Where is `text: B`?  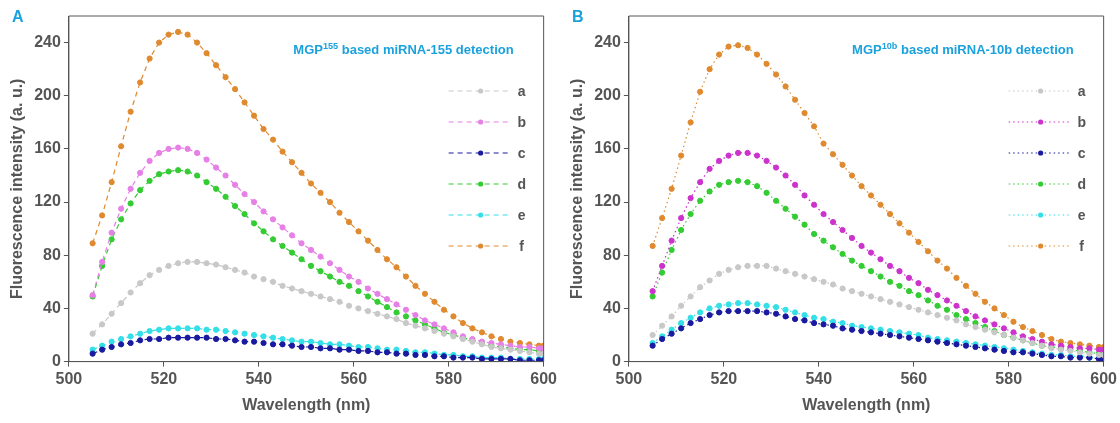
text: B is located at coordinates (578, 16).